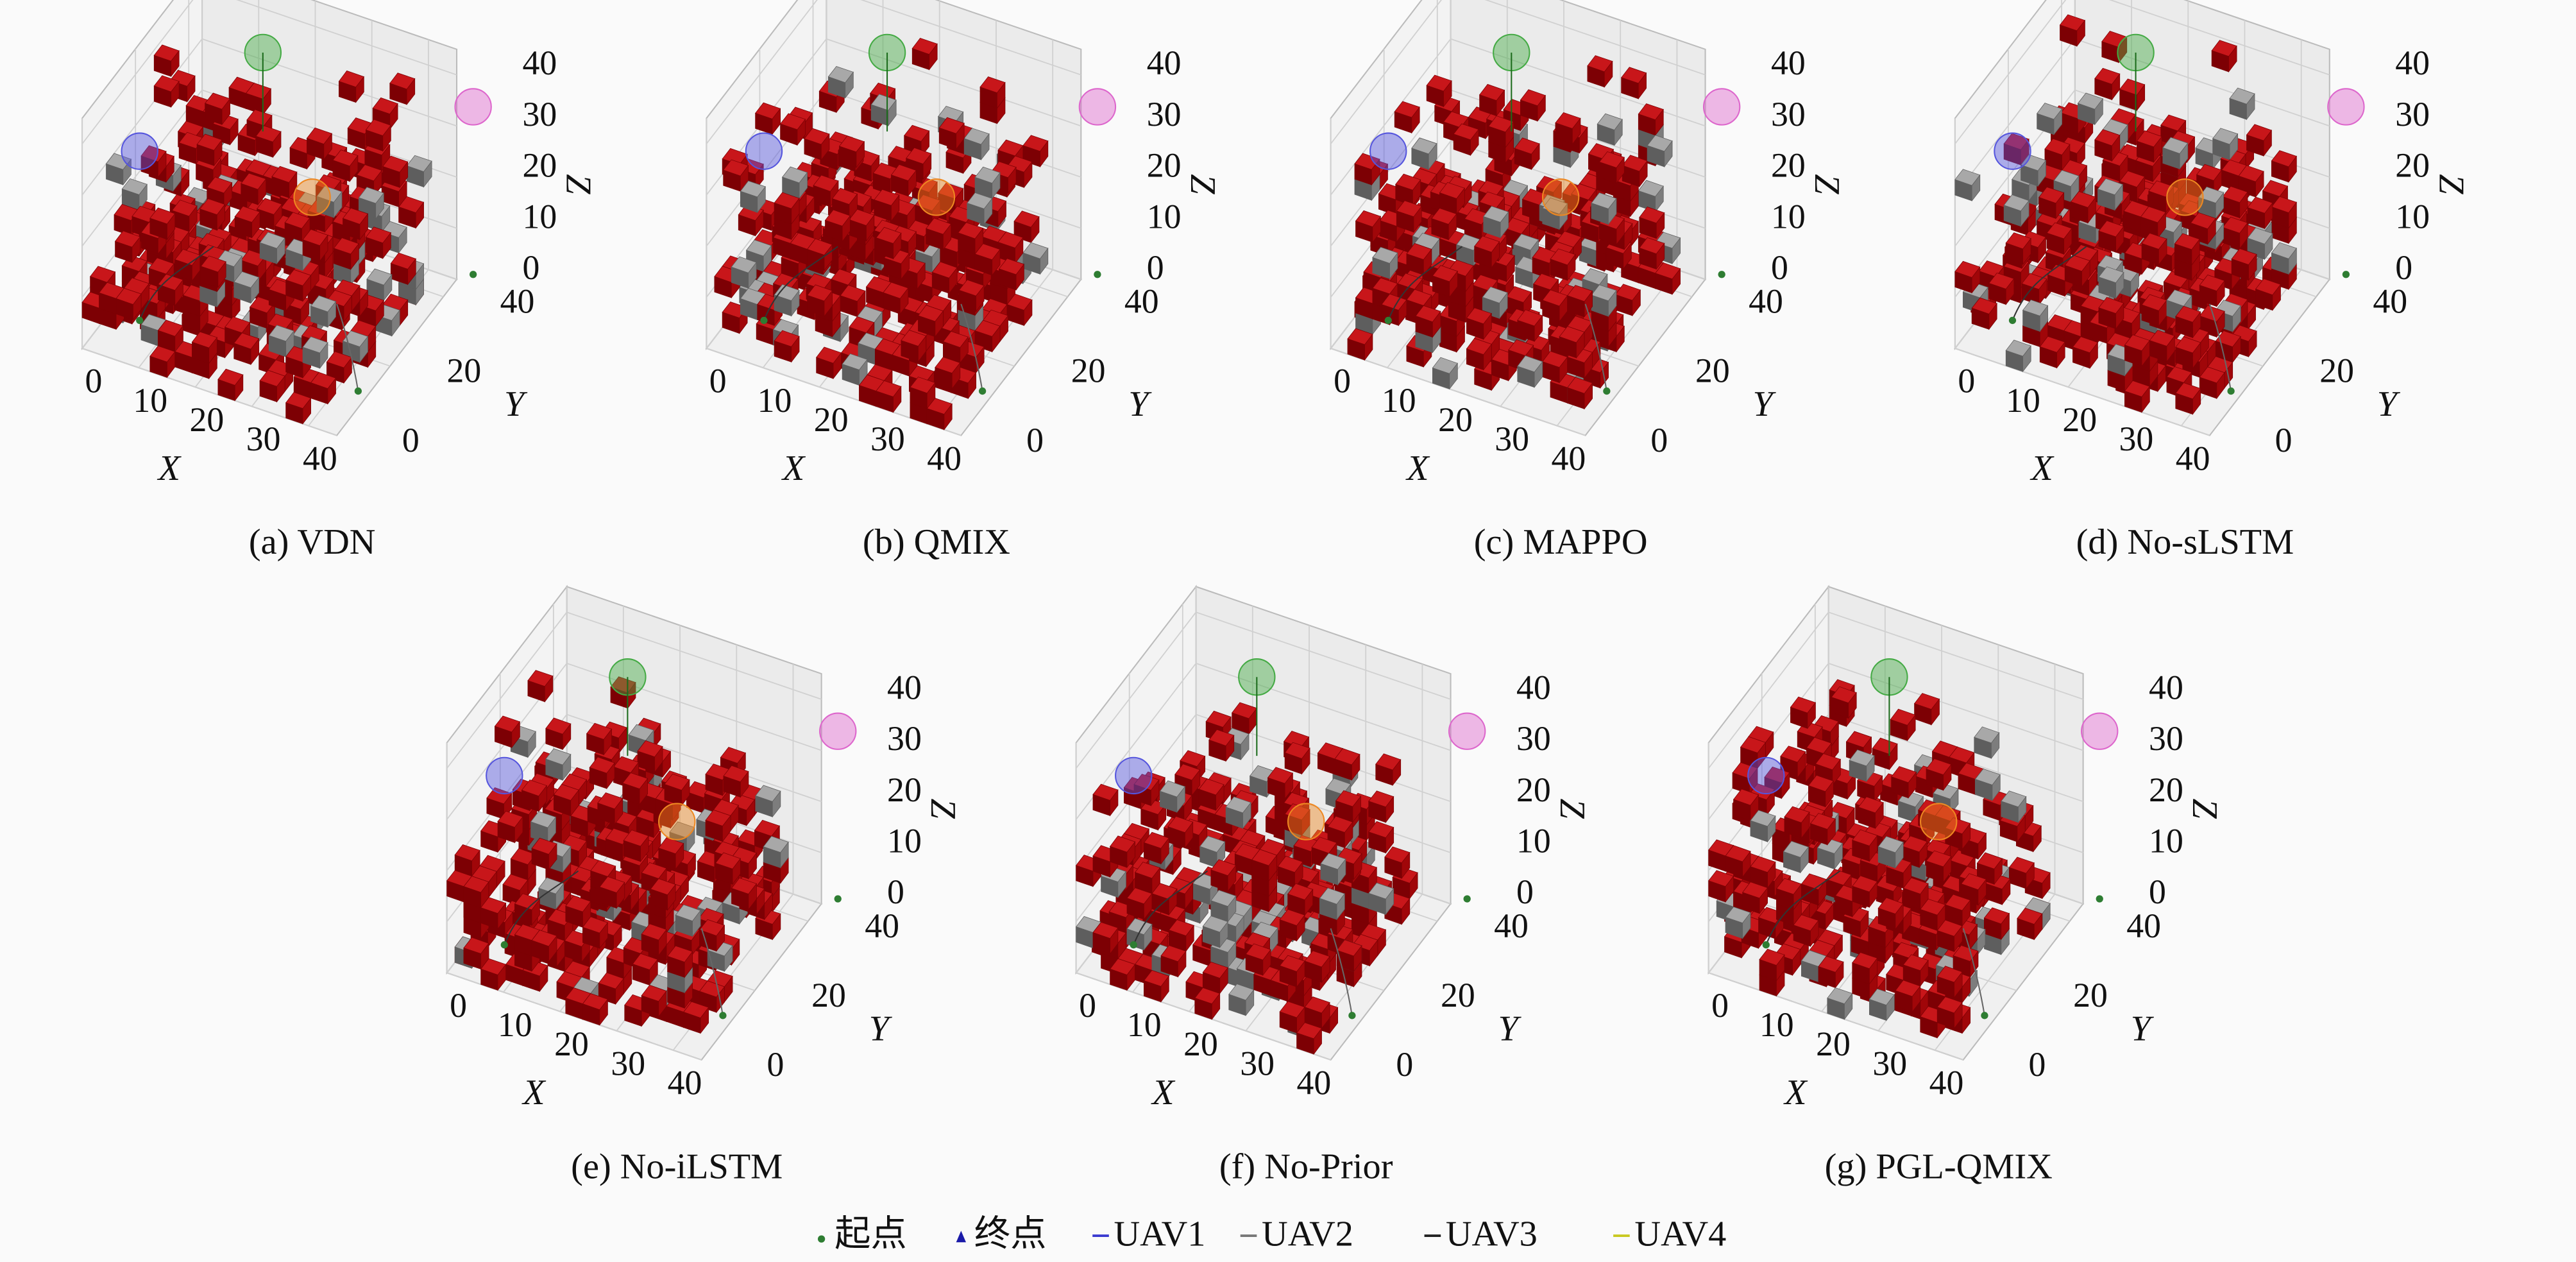 The width and height of the screenshot is (2576, 1262). I want to click on caption: (a) VDN, so click(312, 542).